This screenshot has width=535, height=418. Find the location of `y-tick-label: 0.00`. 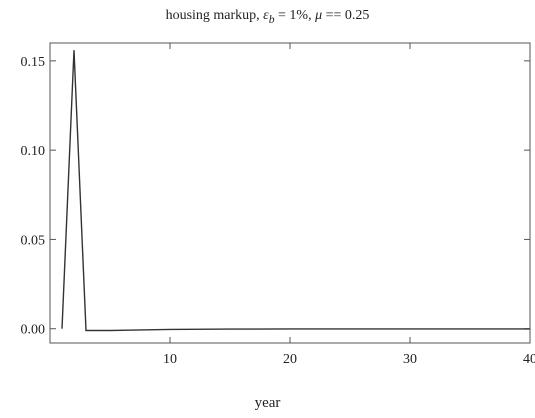

y-tick-label: 0.00 is located at coordinates (33, 330).